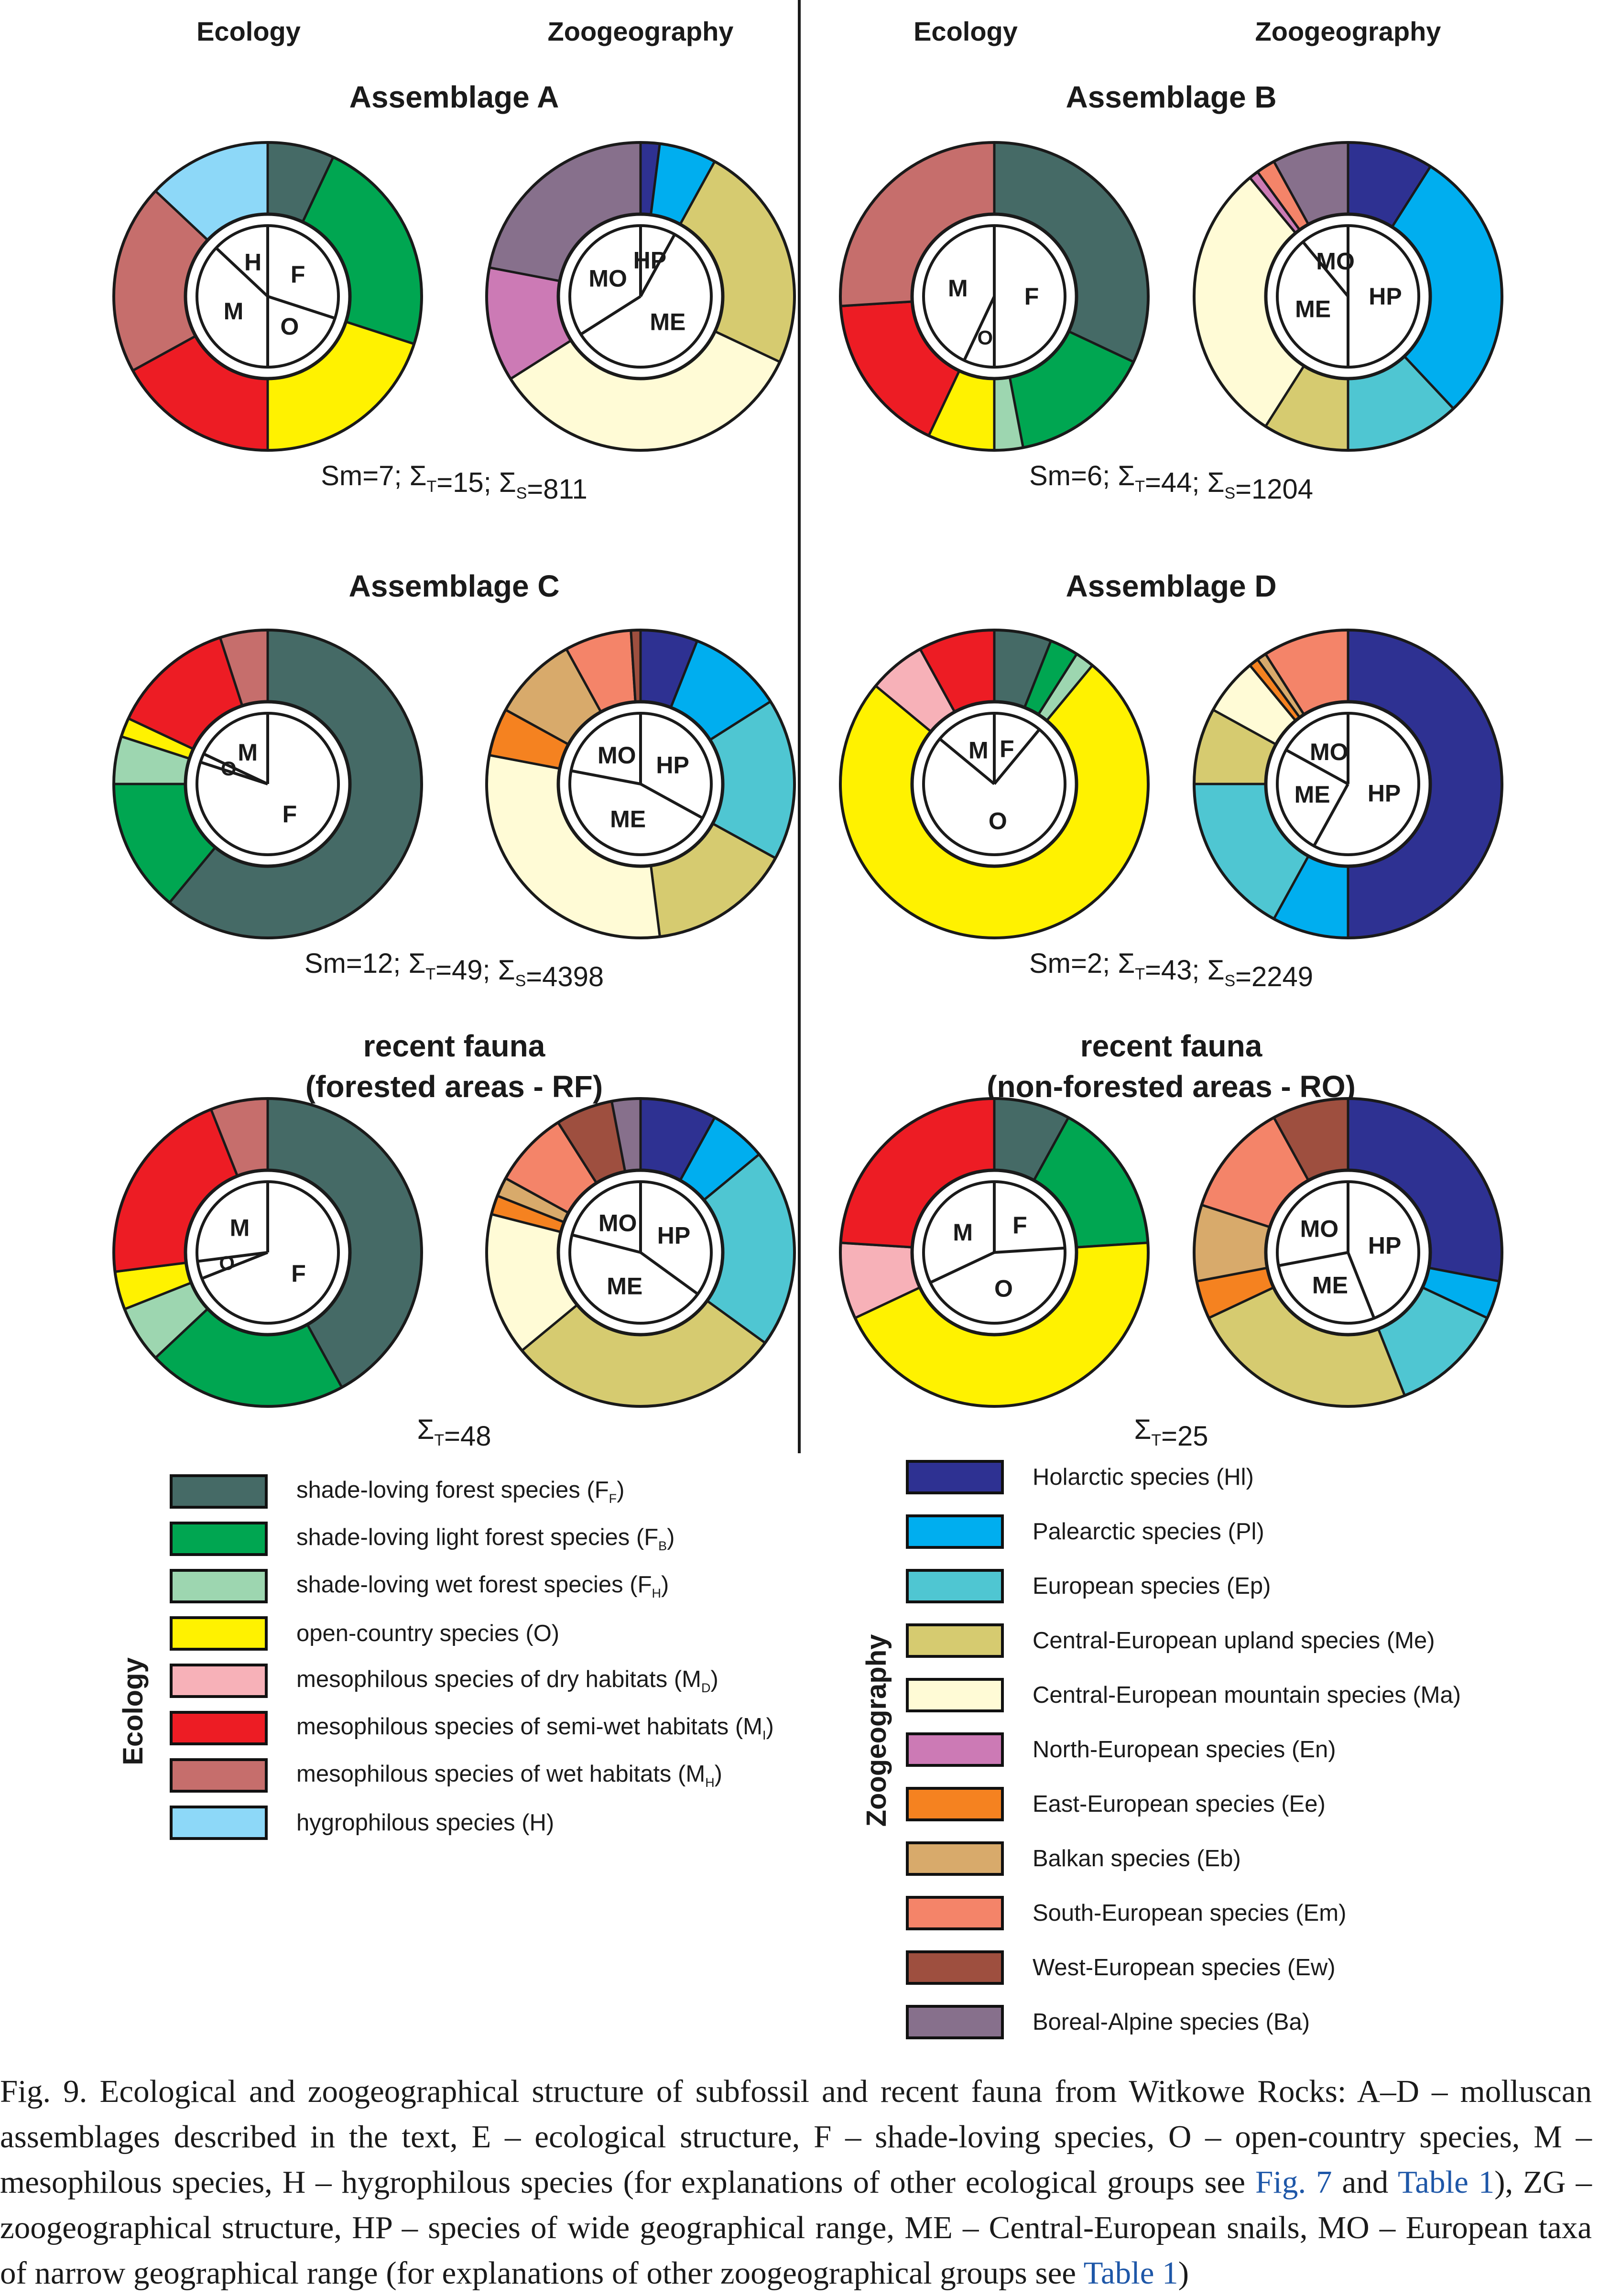 The width and height of the screenshot is (1599, 2296). Describe the element at coordinates (1293, 2182) in the screenshot. I see `caption-ref-fig7: Fig. 7` at that location.